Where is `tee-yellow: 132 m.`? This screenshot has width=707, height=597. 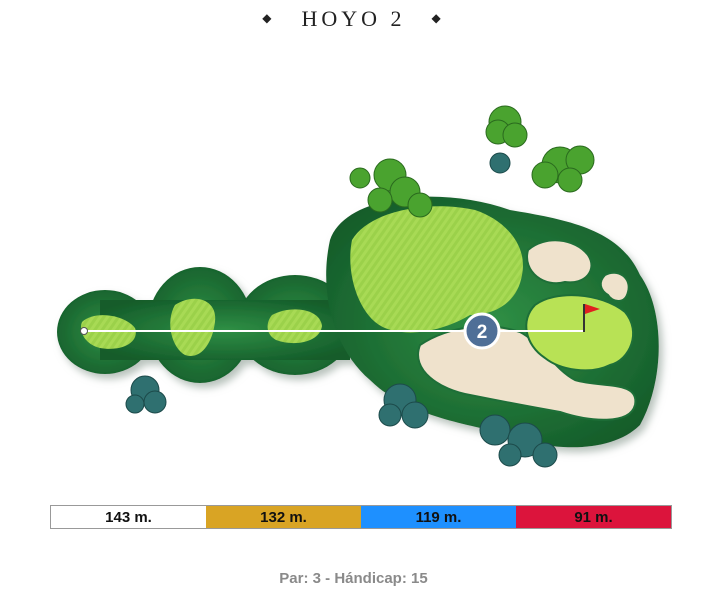 tee-yellow: 132 m. is located at coordinates (283, 517).